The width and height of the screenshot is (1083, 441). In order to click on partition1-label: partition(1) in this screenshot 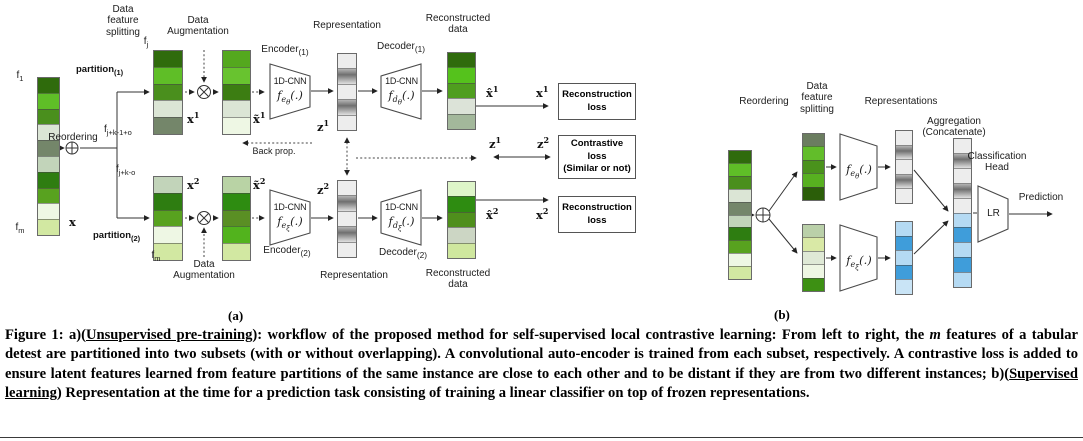, I will do `click(100, 70)`.